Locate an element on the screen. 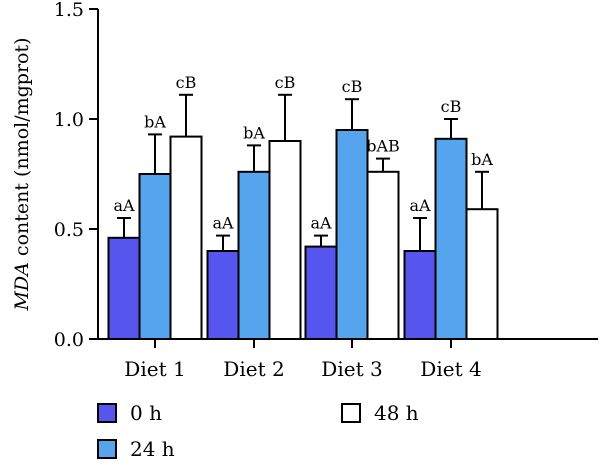  y-axis-label: MDA content (nmol/mgprot) is located at coordinates (22, 174).